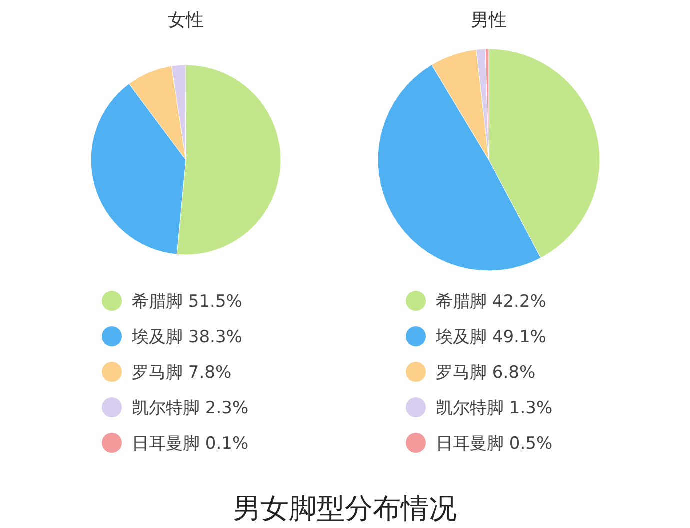  What do you see at coordinates (187, 302) in the screenshot?
I see `legend-label: 希腊脚 51.5%` at bounding box center [187, 302].